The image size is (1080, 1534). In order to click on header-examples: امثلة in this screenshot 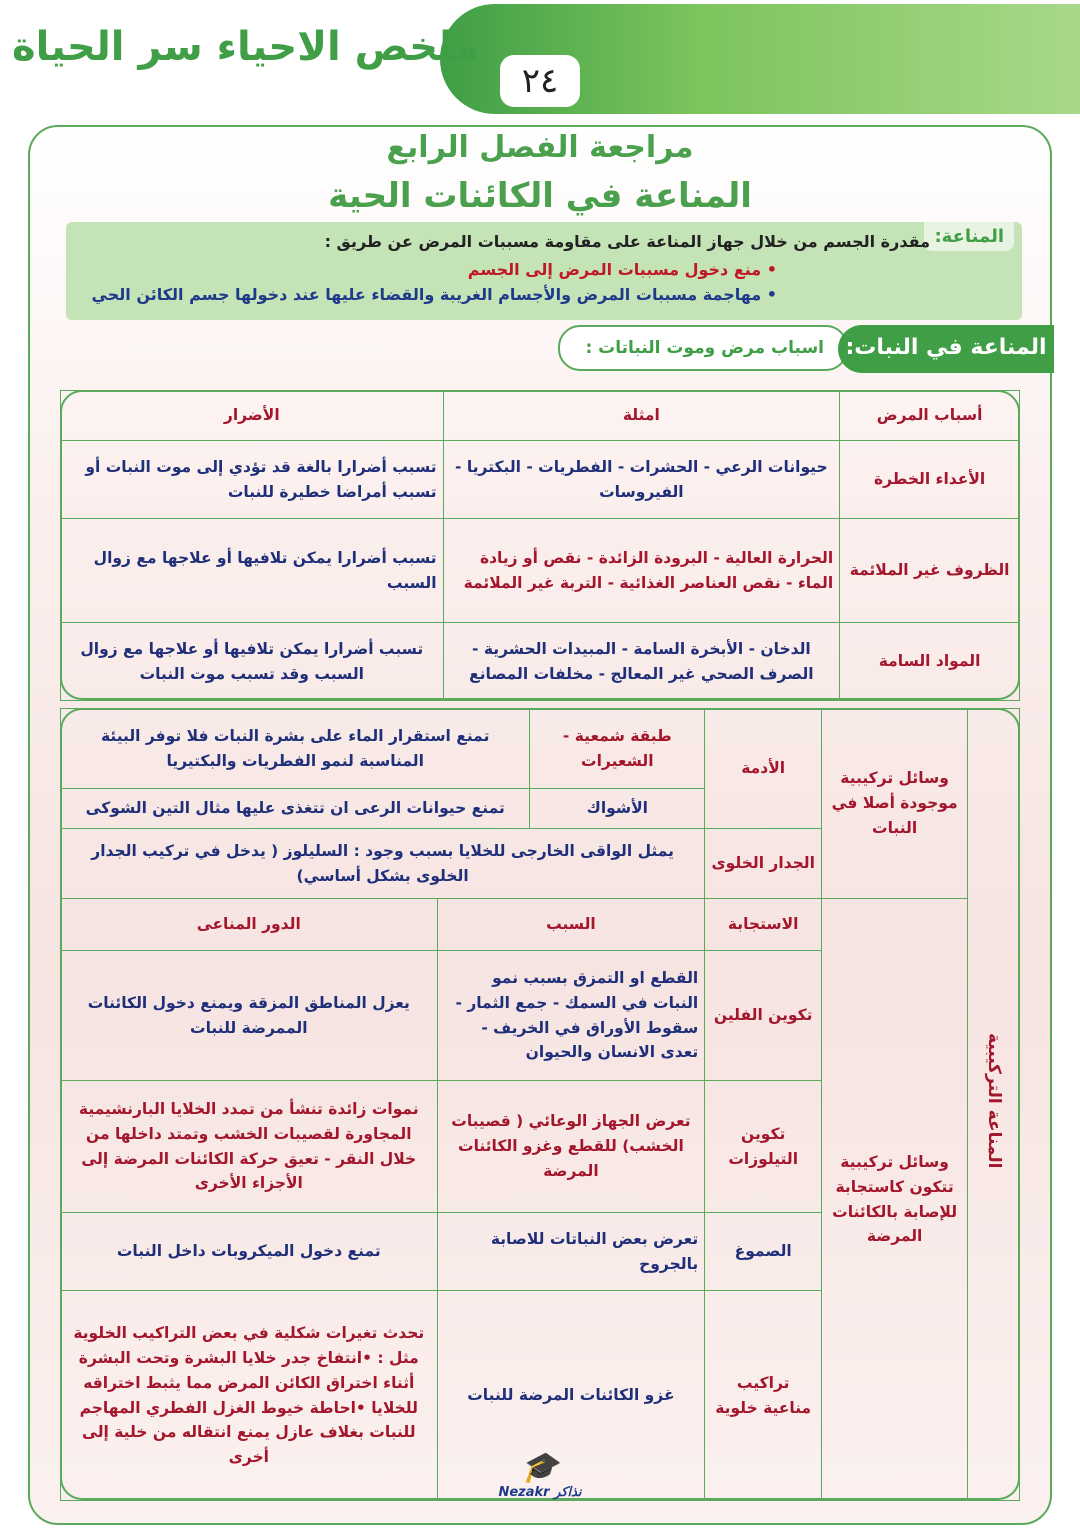, I will do `click(641, 415)`.